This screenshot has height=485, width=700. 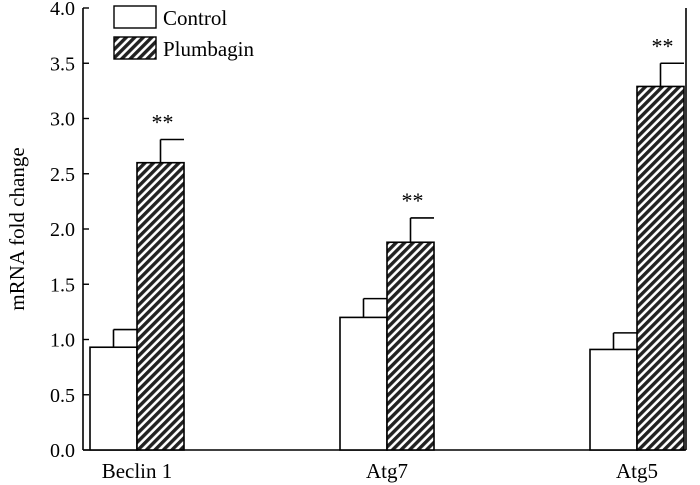 What do you see at coordinates (62, 120) in the screenshot?
I see `y-tick-label: 3.0` at bounding box center [62, 120].